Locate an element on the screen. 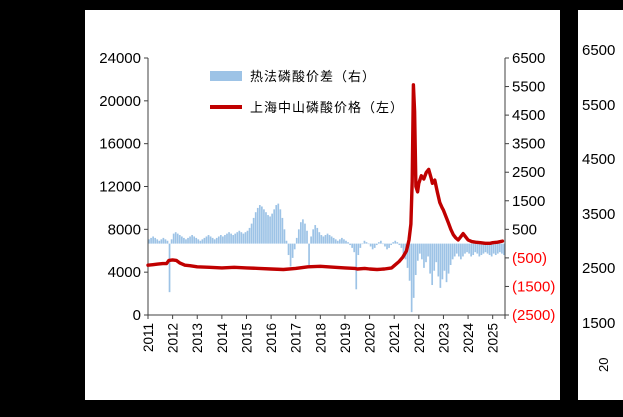 The width and height of the screenshot is (623, 417). left-axis-tick-label: 0 is located at coordinates (137, 315).